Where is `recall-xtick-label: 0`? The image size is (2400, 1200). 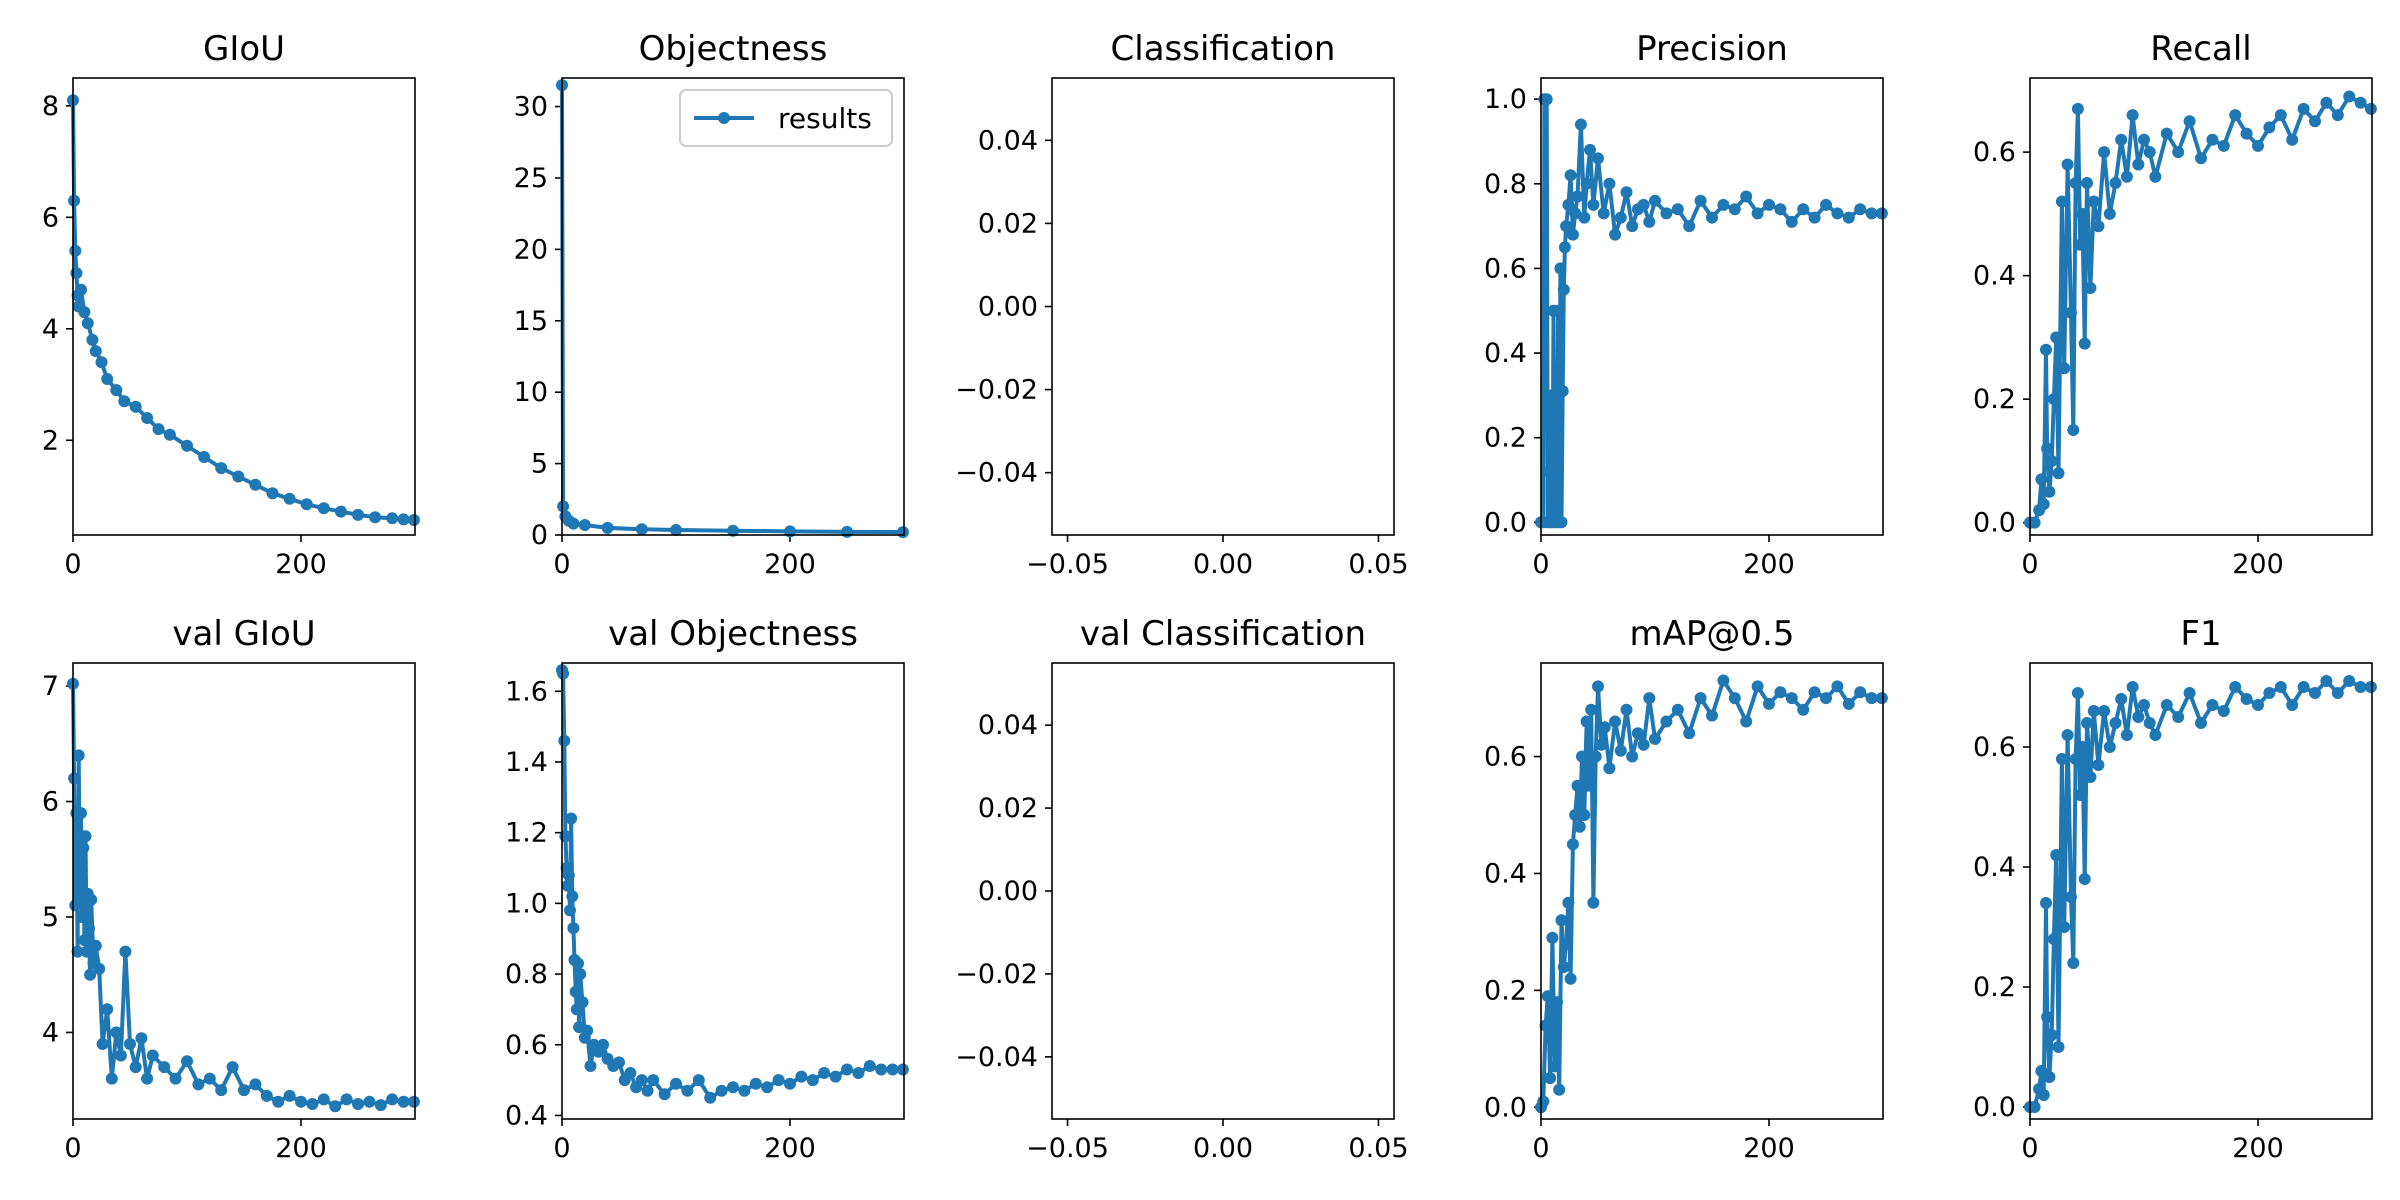
recall-xtick-label: 0 is located at coordinates (2029, 564).